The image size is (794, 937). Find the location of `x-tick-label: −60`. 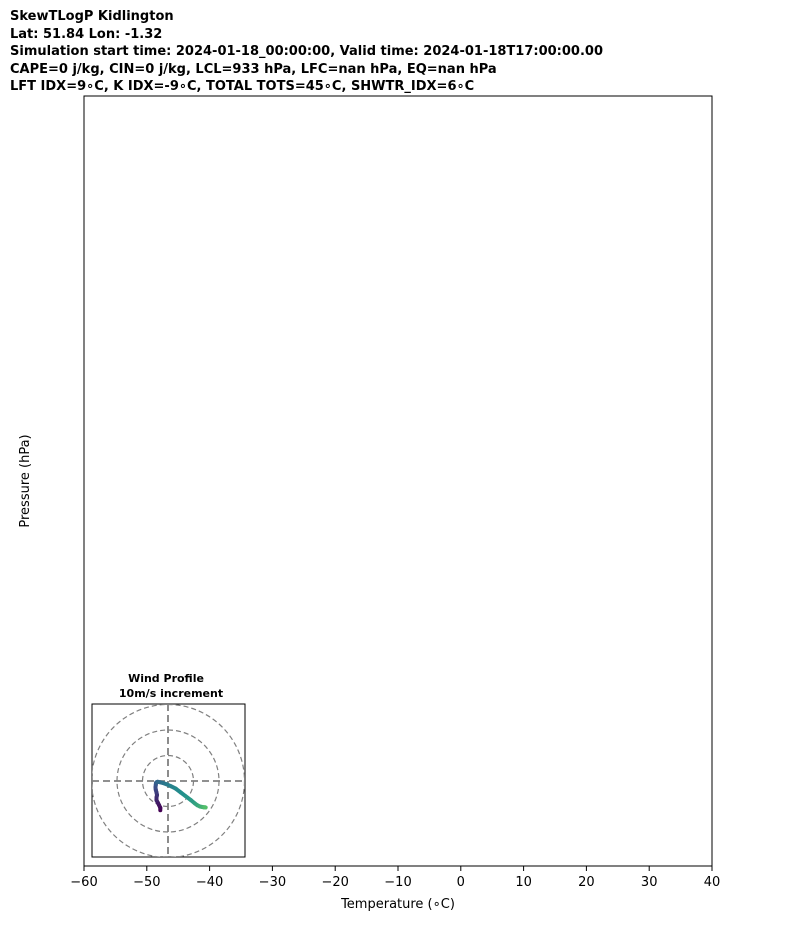

x-tick-label: −60 is located at coordinates (83, 882).